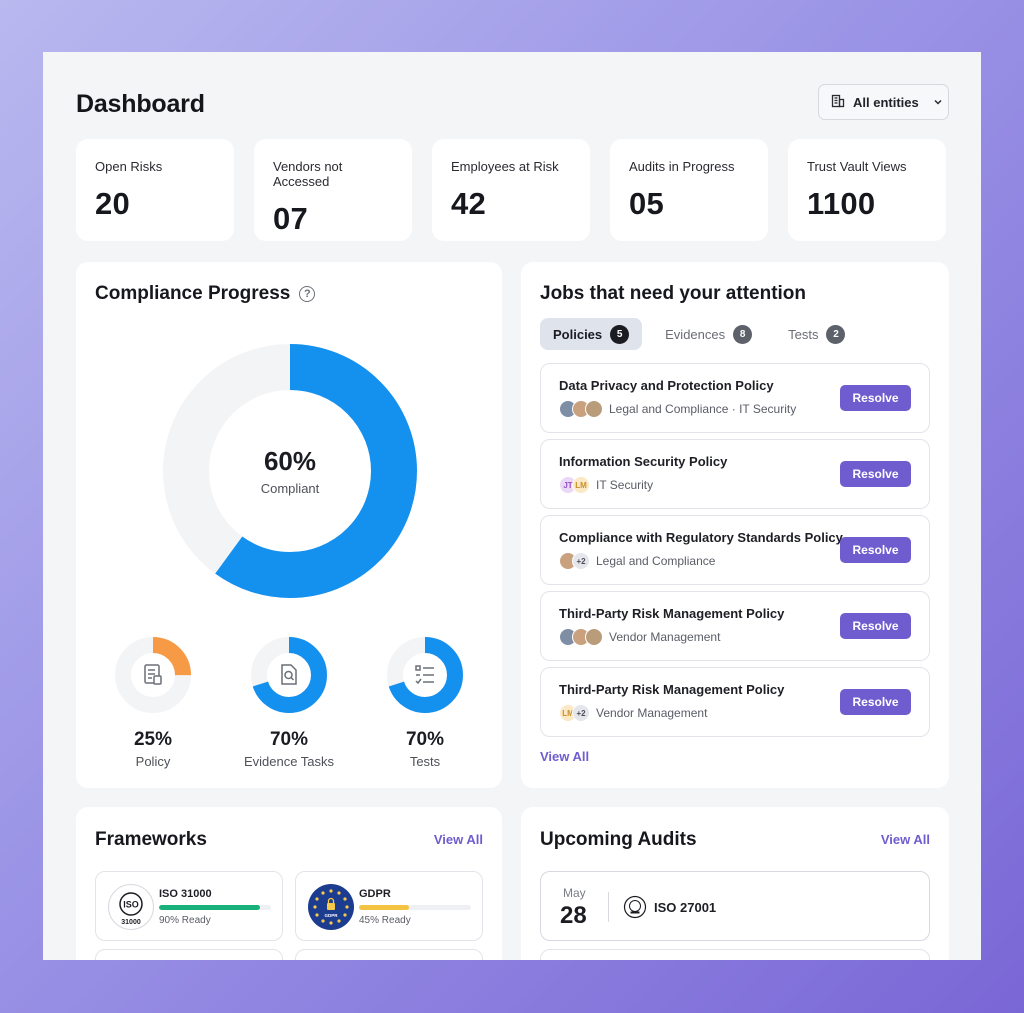 The height and width of the screenshot is (1013, 1024). What do you see at coordinates (857, 166) in the screenshot?
I see `stat-label: Trust Vault Views` at bounding box center [857, 166].